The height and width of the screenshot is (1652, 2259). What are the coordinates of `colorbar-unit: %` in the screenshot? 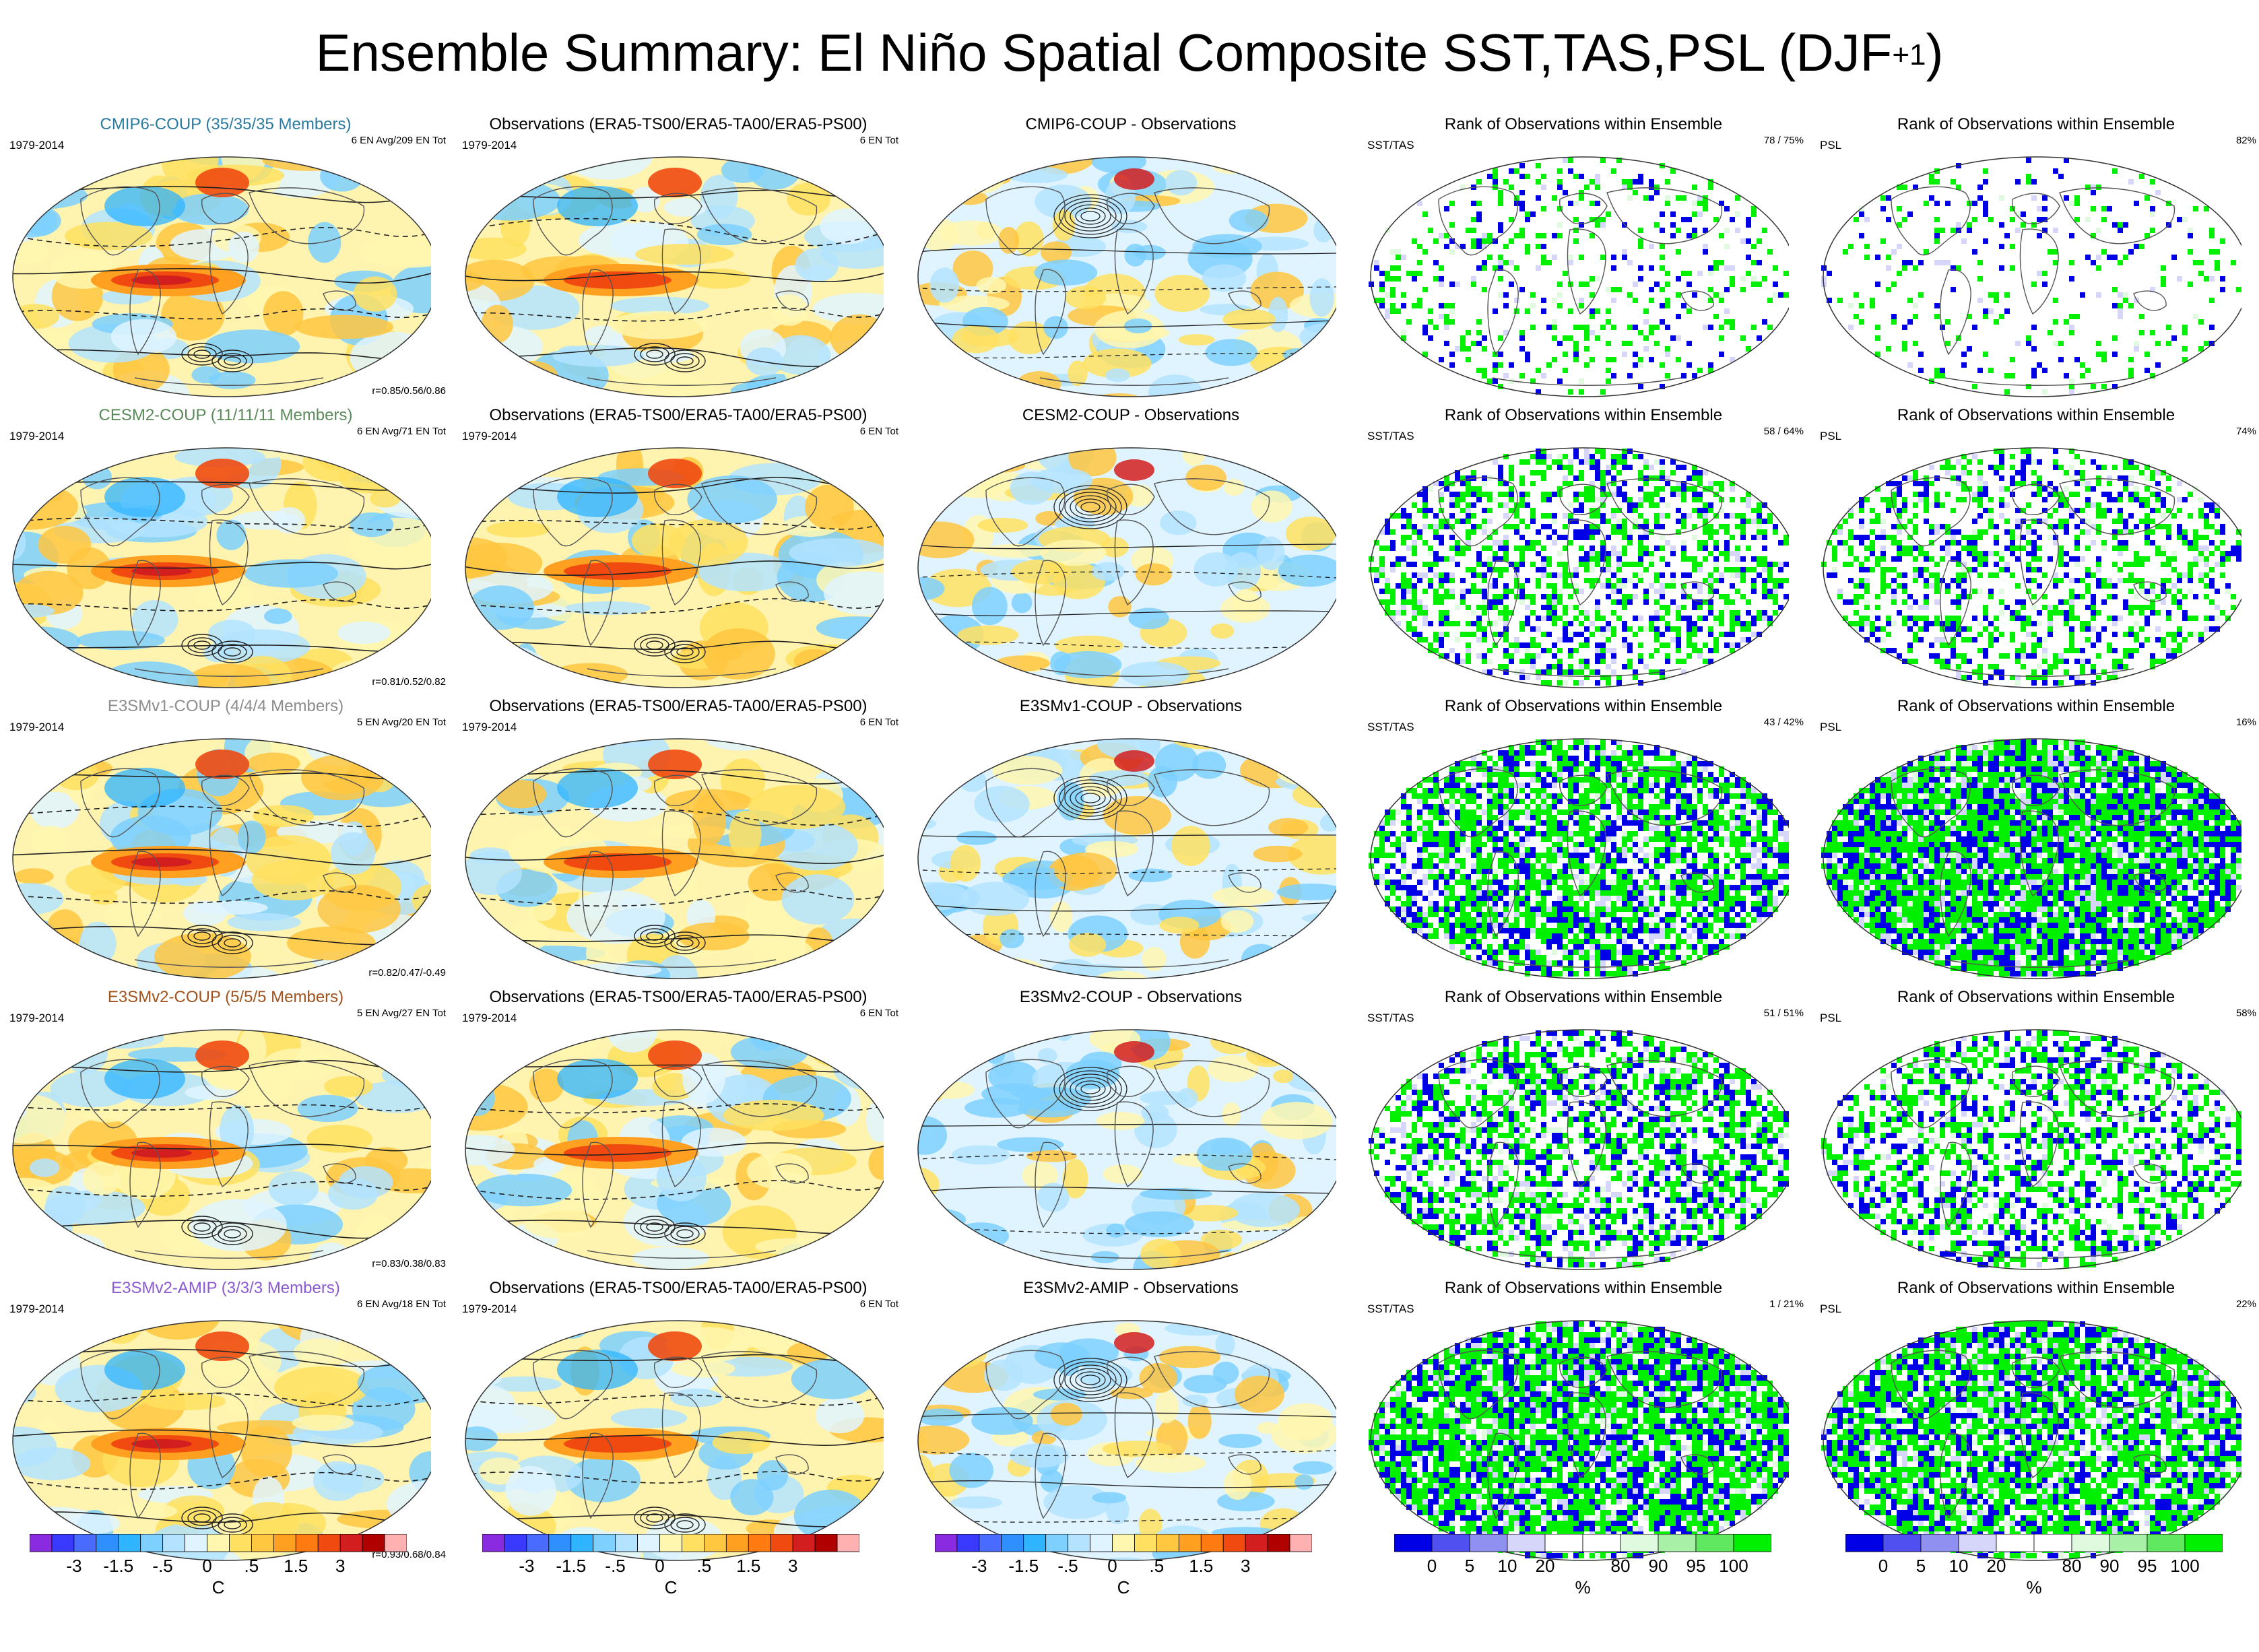 It's located at (1583, 1587).